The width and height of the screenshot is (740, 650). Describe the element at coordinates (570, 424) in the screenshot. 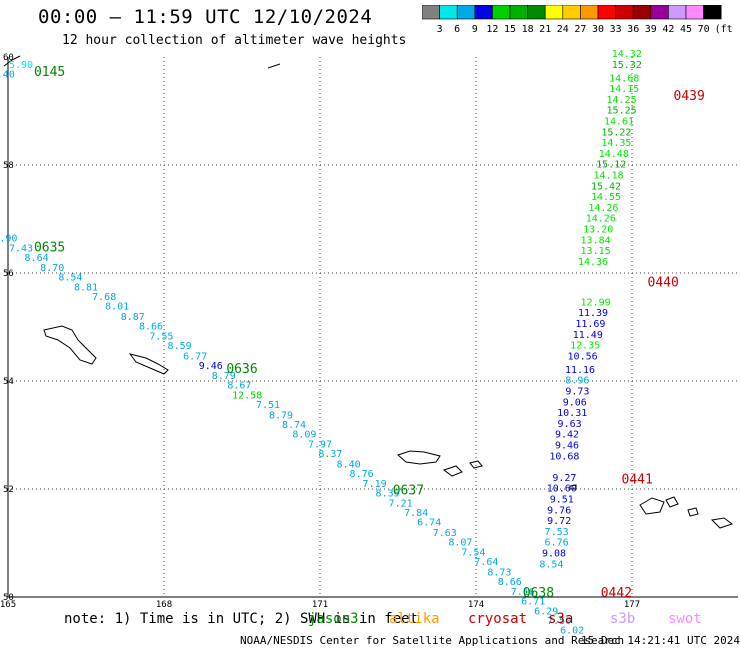

I see `wave-height-value: 9.63` at that location.